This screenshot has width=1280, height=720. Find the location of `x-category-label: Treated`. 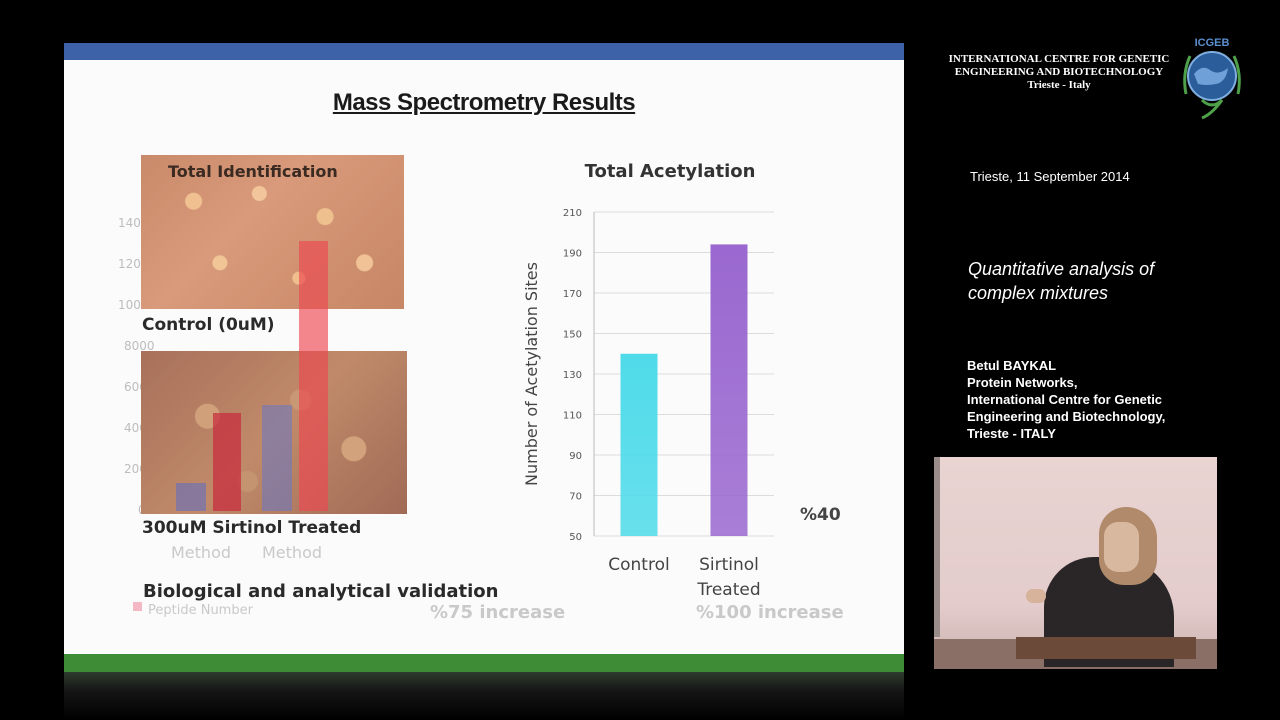

x-category-label: Treated is located at coordinates (728, 590).